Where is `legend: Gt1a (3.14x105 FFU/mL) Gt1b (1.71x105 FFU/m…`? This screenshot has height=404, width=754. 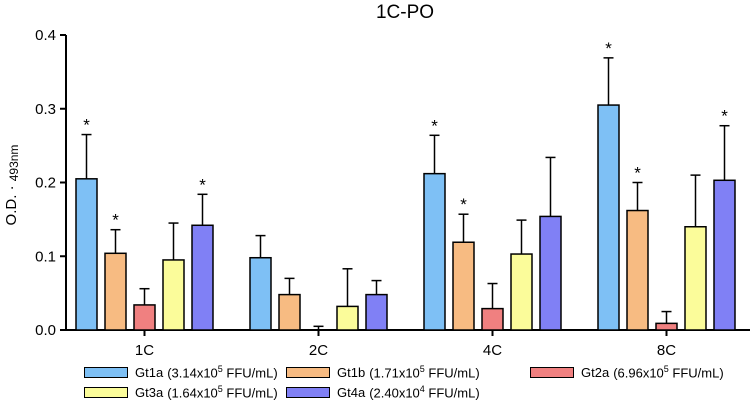
legend: Gt1a (3.14x105 FFU/mL) Gt1b (1.71x105 FFU/m… is located at coordinates (377, 382).